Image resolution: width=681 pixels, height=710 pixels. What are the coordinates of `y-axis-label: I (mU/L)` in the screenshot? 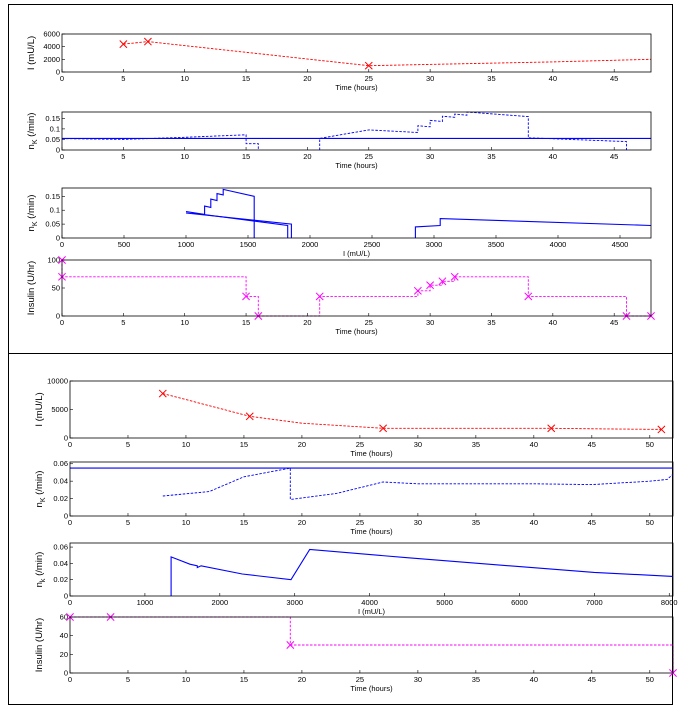 It's located at (31, 53).